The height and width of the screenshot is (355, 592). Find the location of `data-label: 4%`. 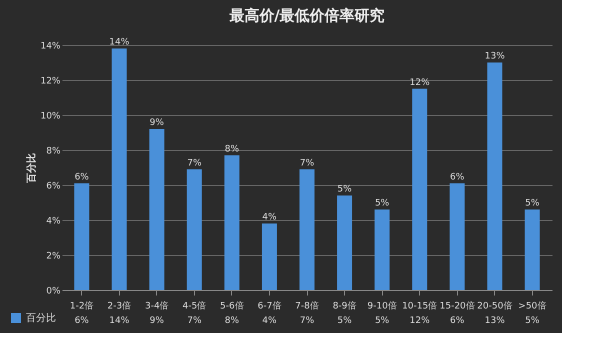

data-label: 4% is located at coordinates (270, 321).